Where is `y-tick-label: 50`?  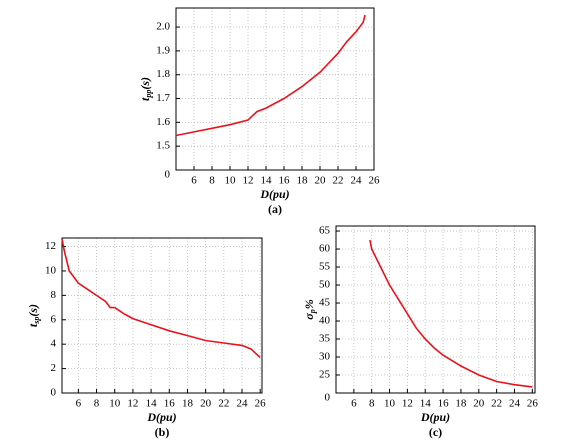
y-tick-label: 50 is located at coordinates (325, 285).